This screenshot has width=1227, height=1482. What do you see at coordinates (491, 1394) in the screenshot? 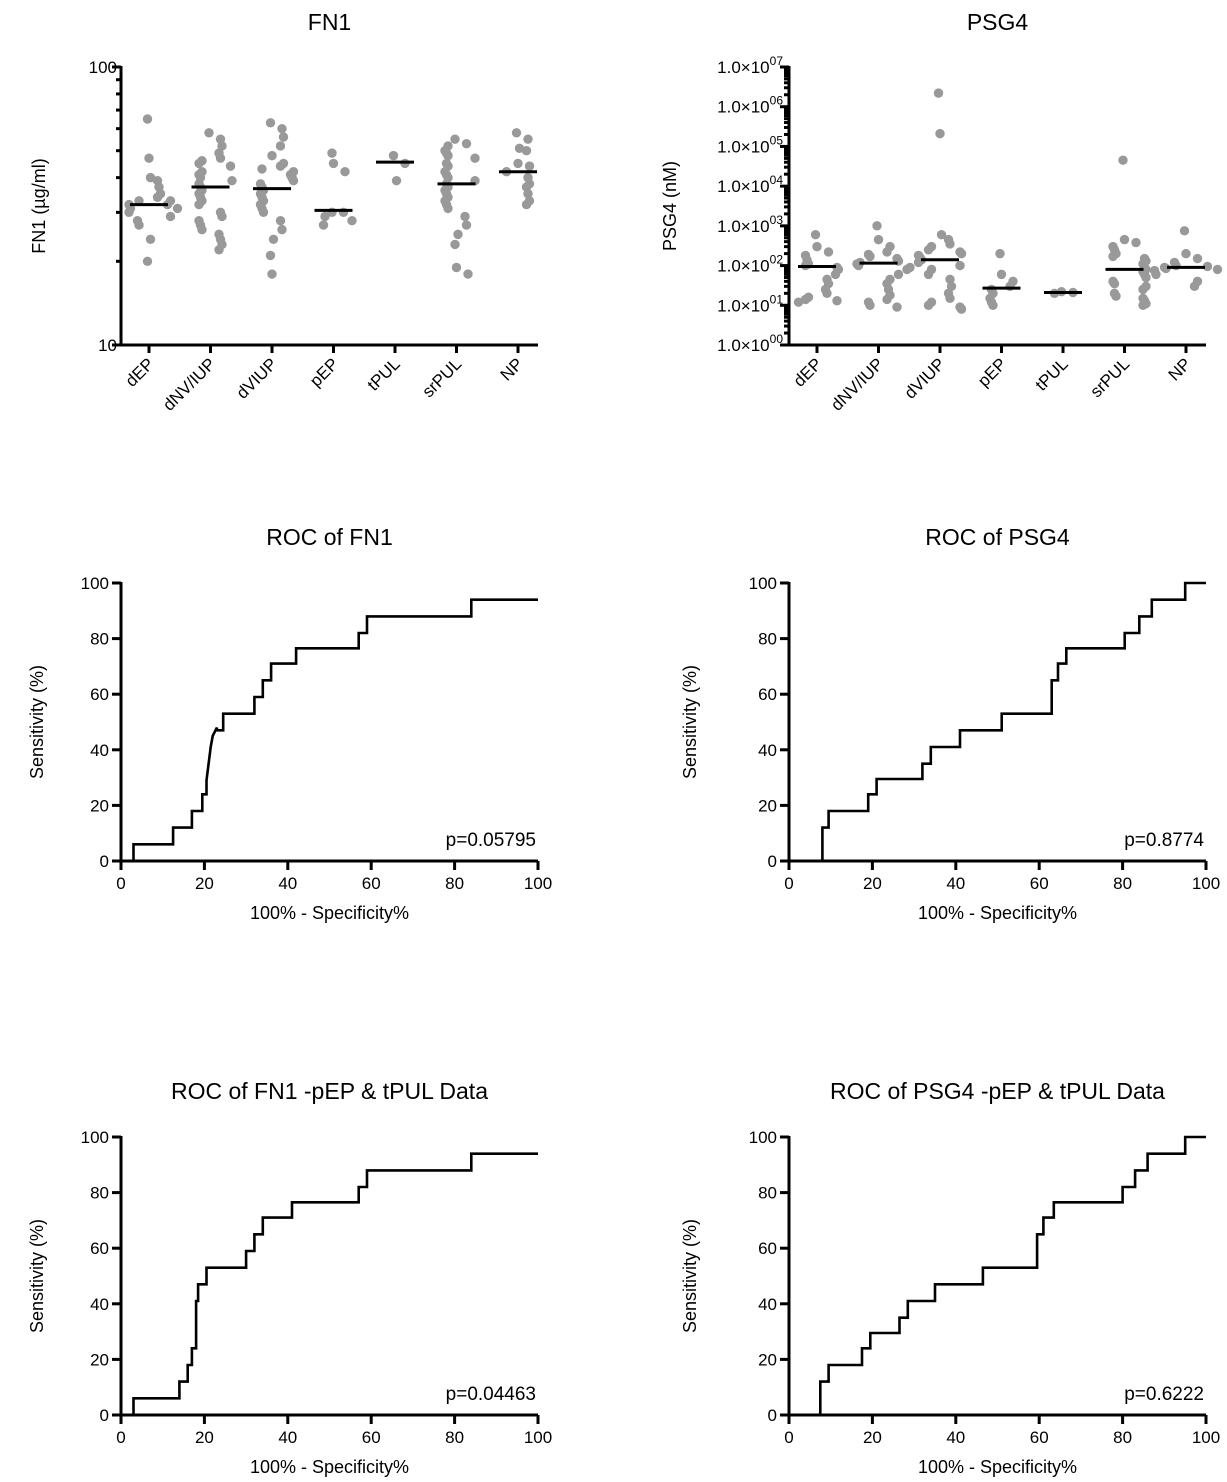
I see `p-value-annotation: p=0.04463` at bounding box center [491, 1394].